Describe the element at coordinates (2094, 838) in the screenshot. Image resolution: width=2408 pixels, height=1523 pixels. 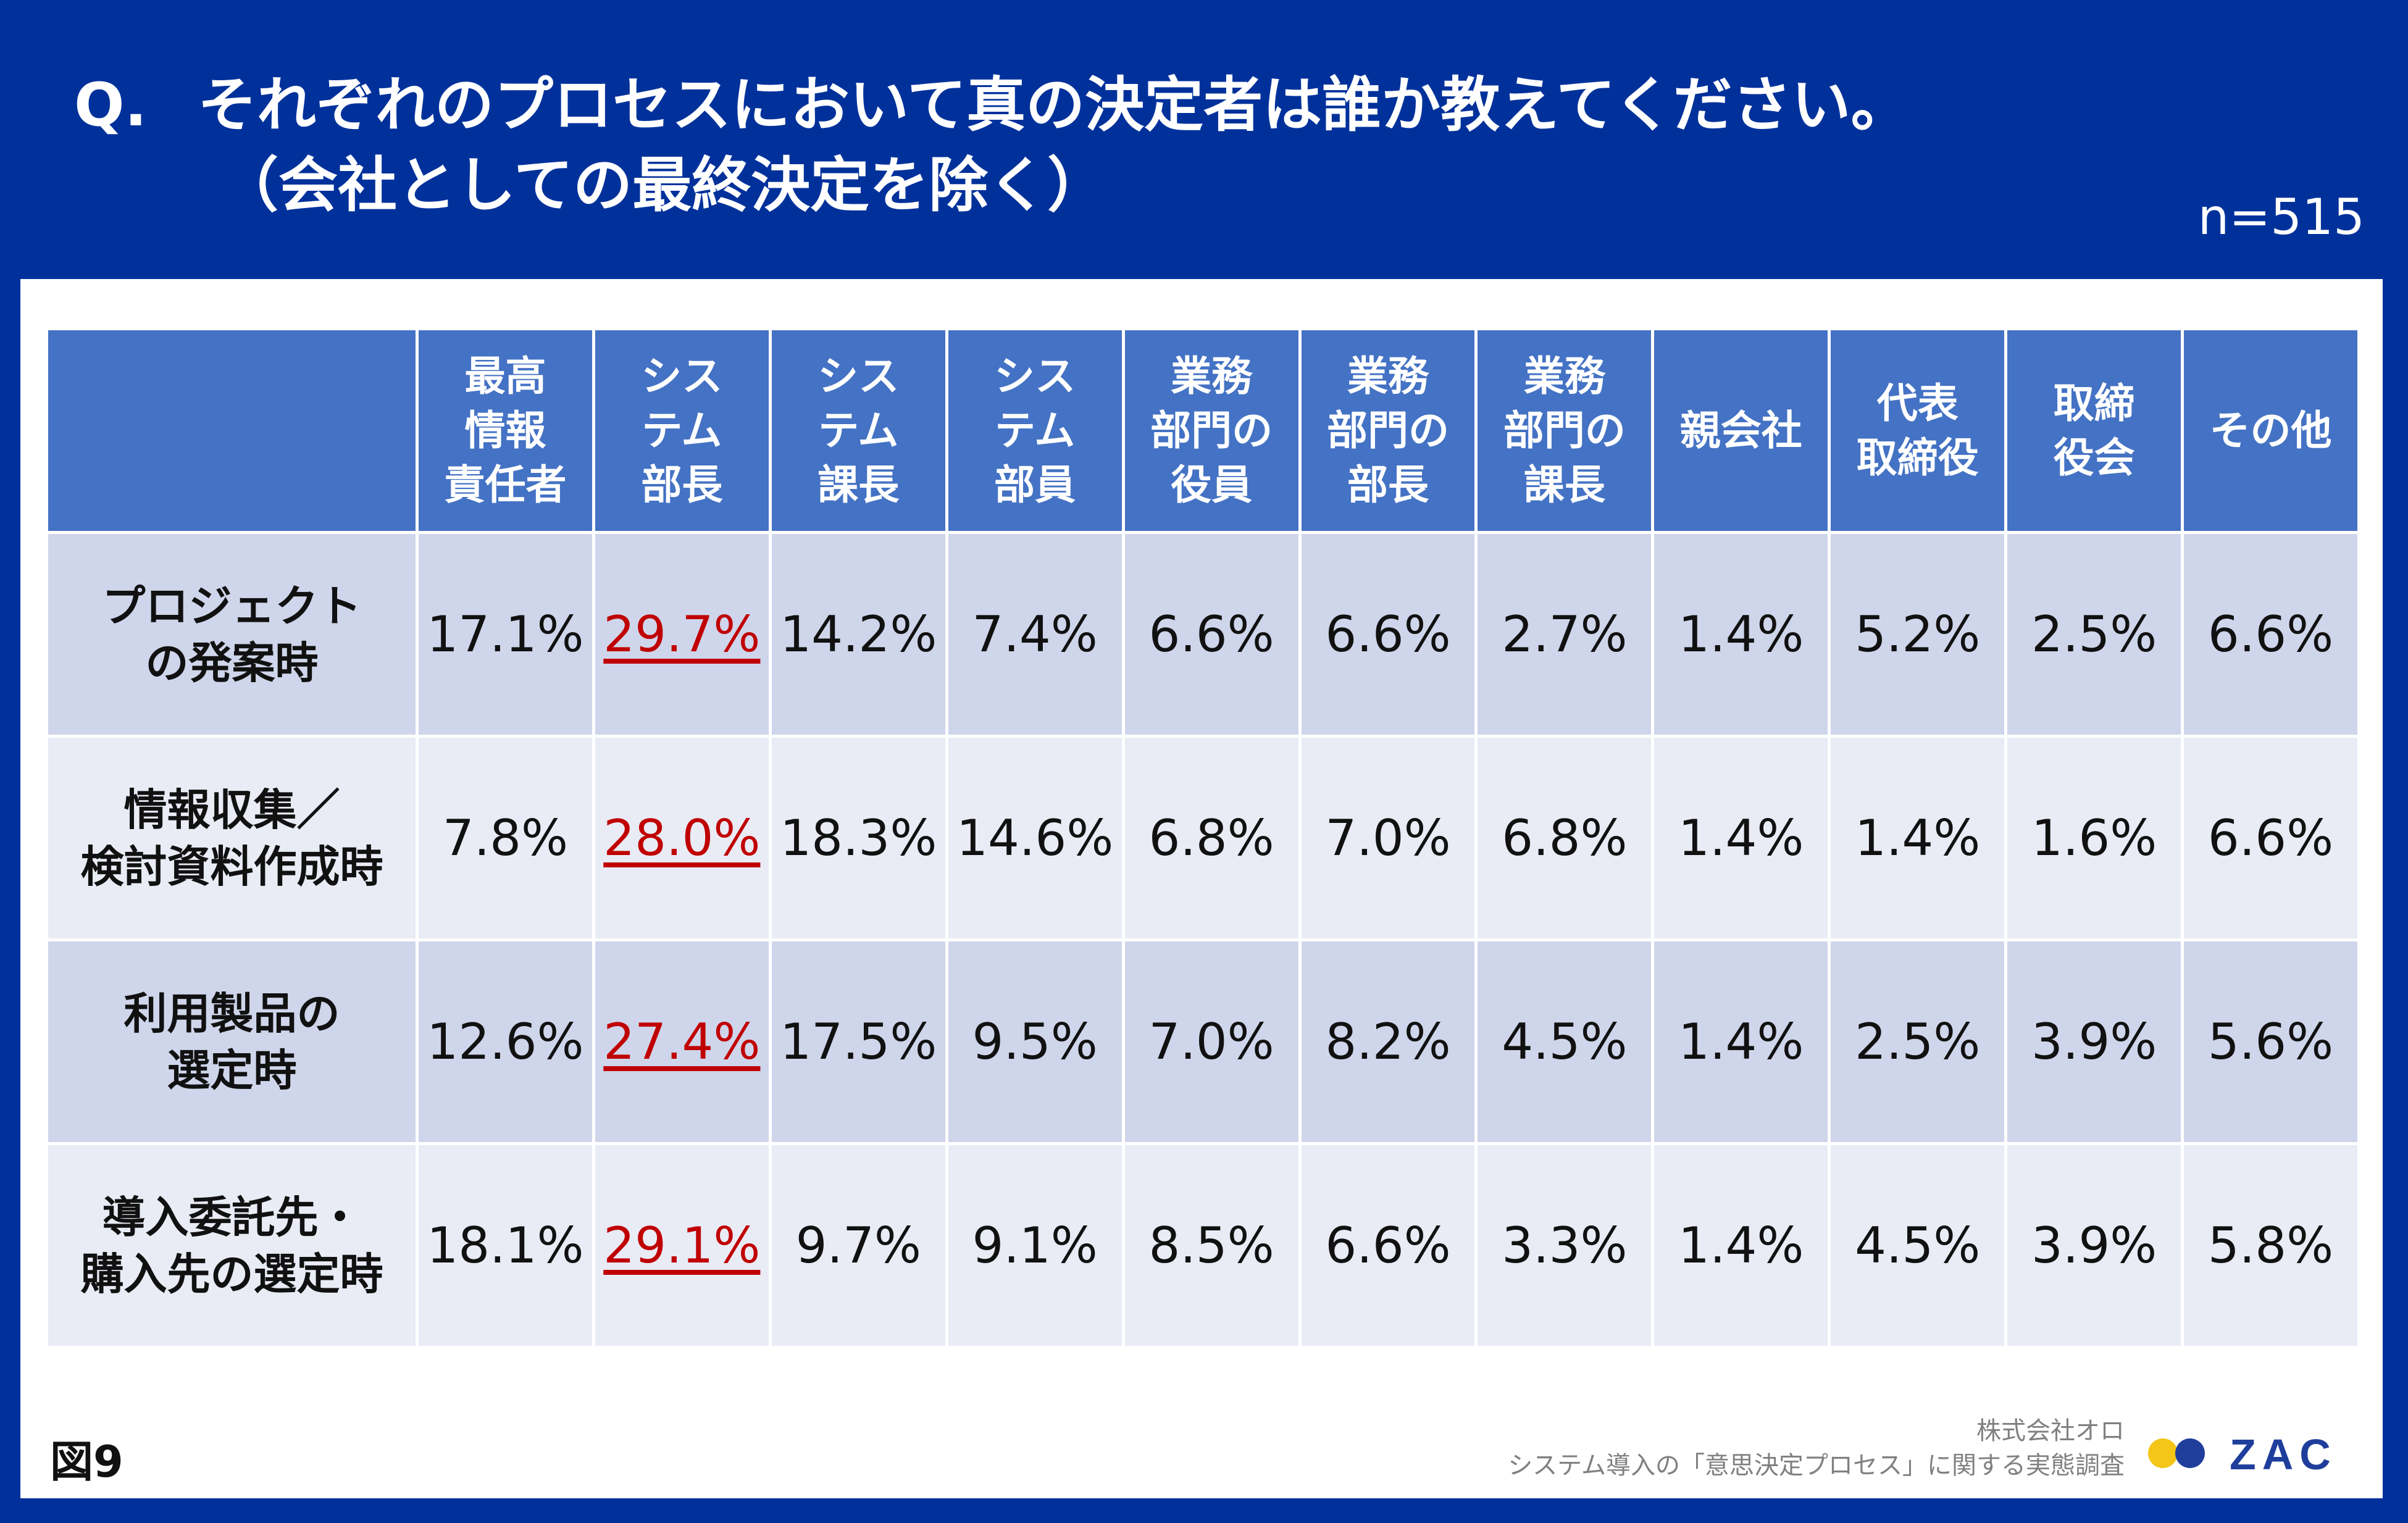
I see `table-cell: 1.6%` at that location.